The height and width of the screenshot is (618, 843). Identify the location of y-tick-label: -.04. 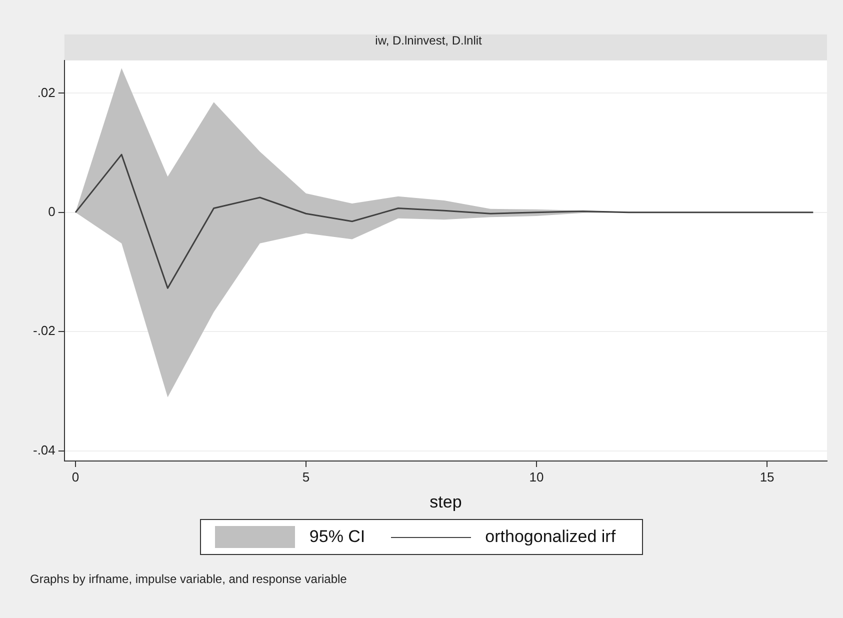
(44, 450).